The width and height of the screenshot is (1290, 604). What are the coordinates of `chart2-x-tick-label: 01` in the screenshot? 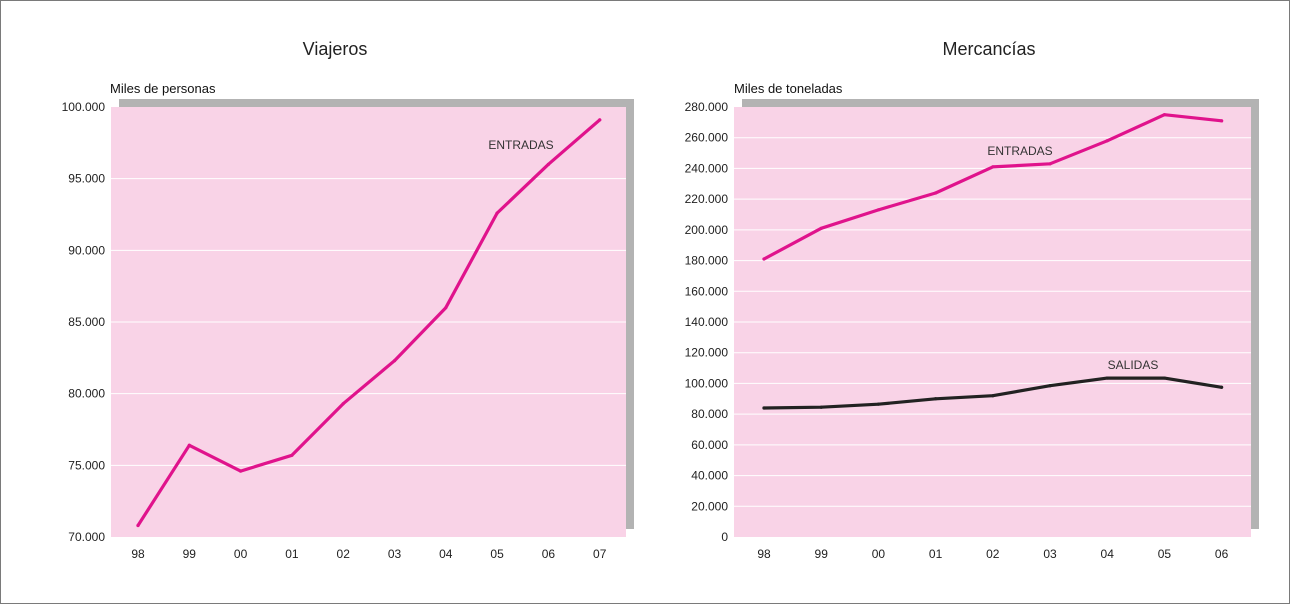 It's located at (936, 554).